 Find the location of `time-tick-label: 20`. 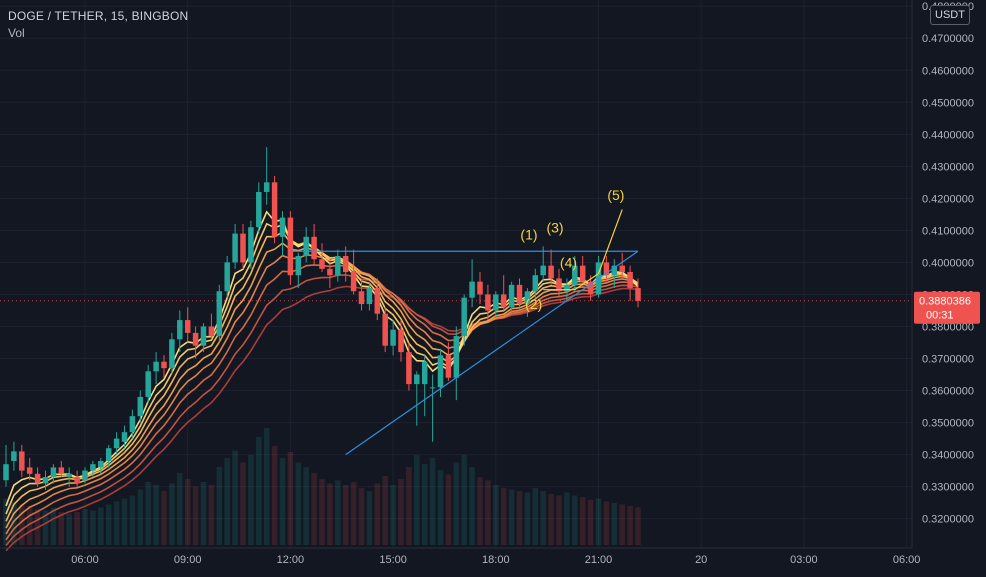

time-tick-label: 20 is located at coordinates (701, 560).